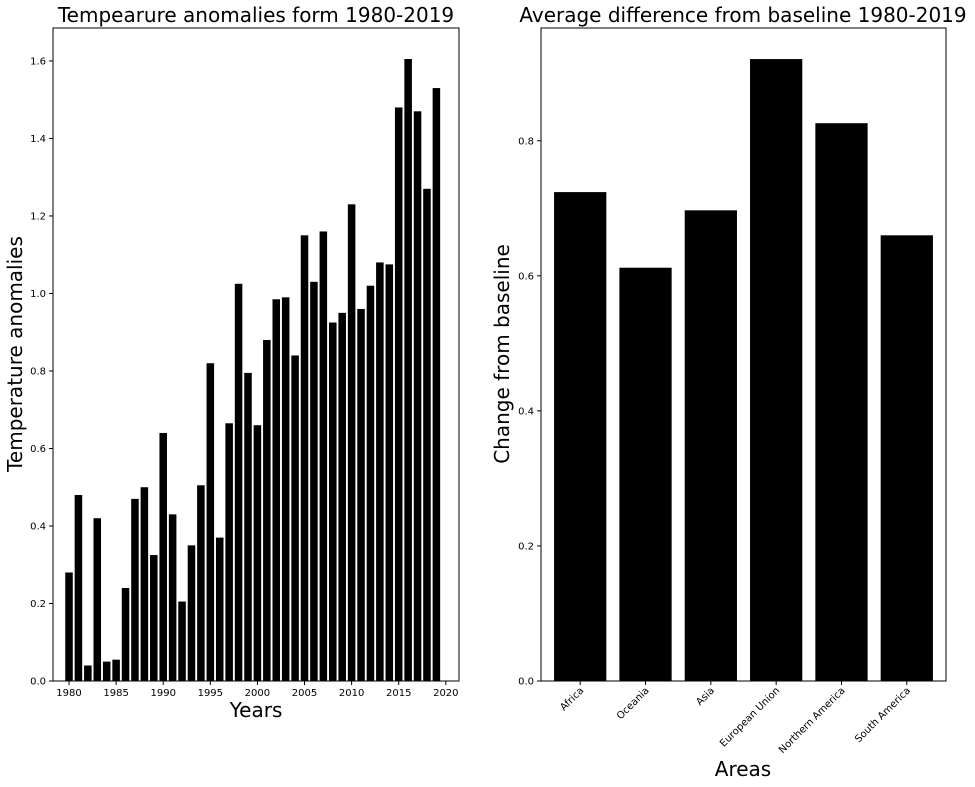 The image size is (975, 787). What do you see at coordinates (580, 436) in the screenshot?
I see `bar-africa` at bounding box center [580, 436].